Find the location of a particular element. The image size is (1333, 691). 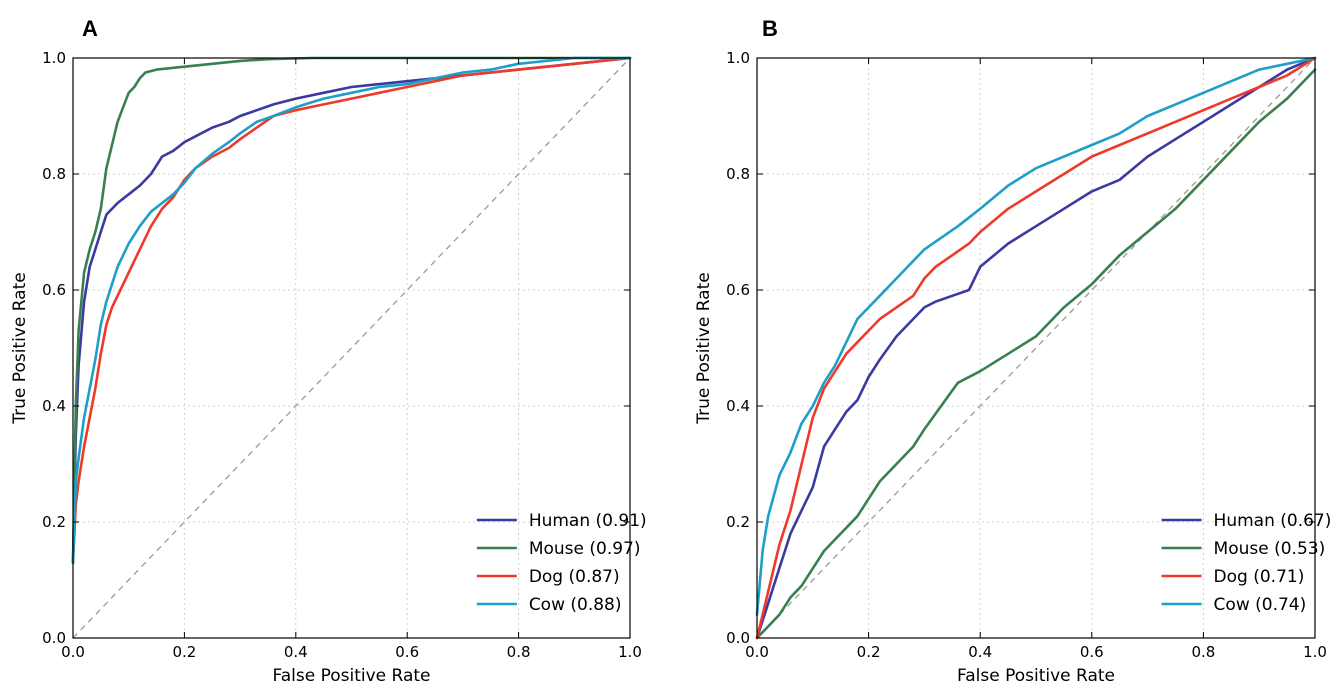

legend-label: Mouse (0.97) is located at coordinates (585, 549).